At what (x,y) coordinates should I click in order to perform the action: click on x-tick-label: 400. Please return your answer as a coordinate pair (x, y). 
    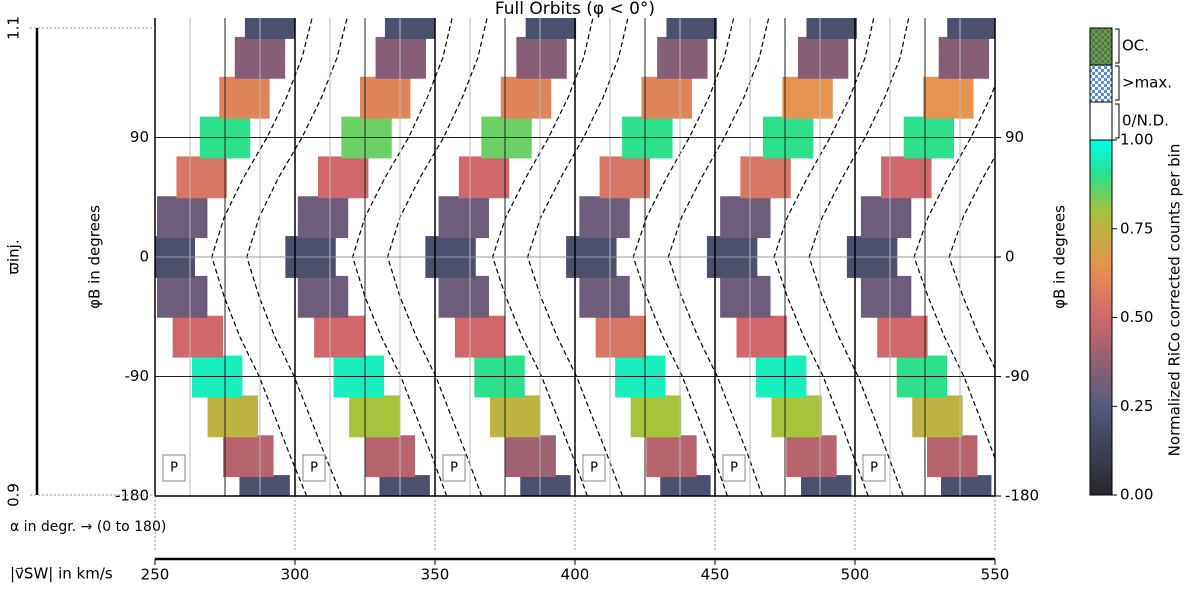
    Looking at the image, I should click on (575, 575).